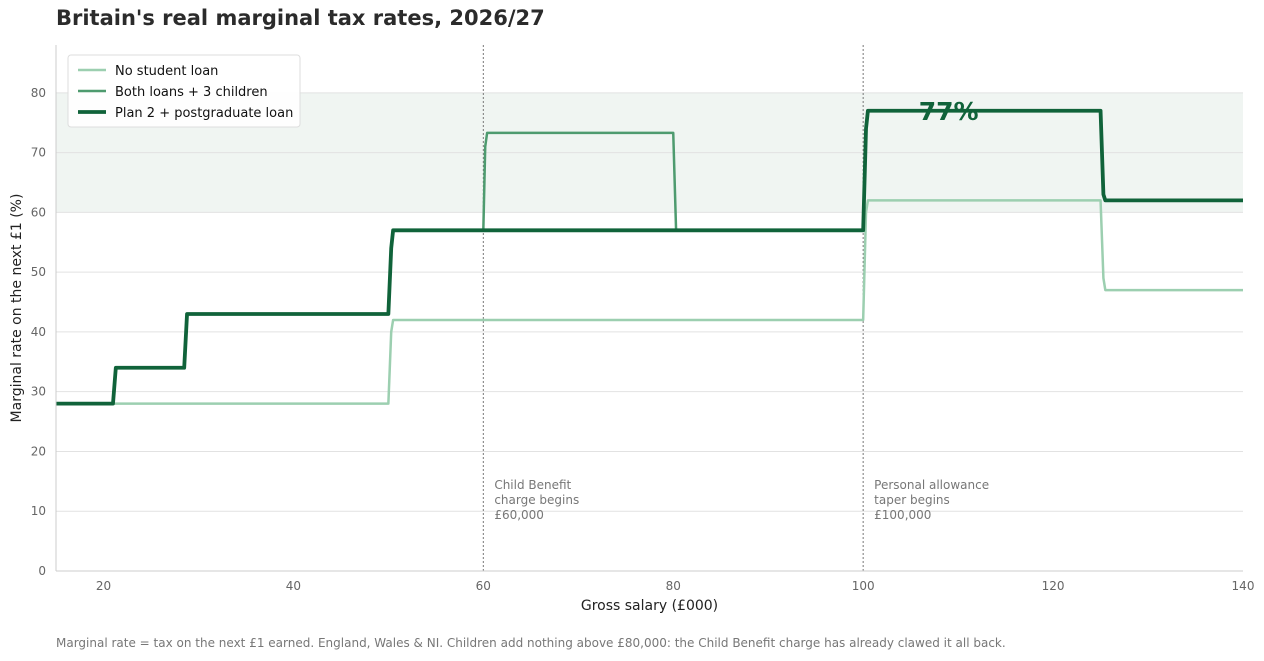 This screenshot has width=1264, height=661. I want to click on x-tick-label: 140, so click(1243, 586).